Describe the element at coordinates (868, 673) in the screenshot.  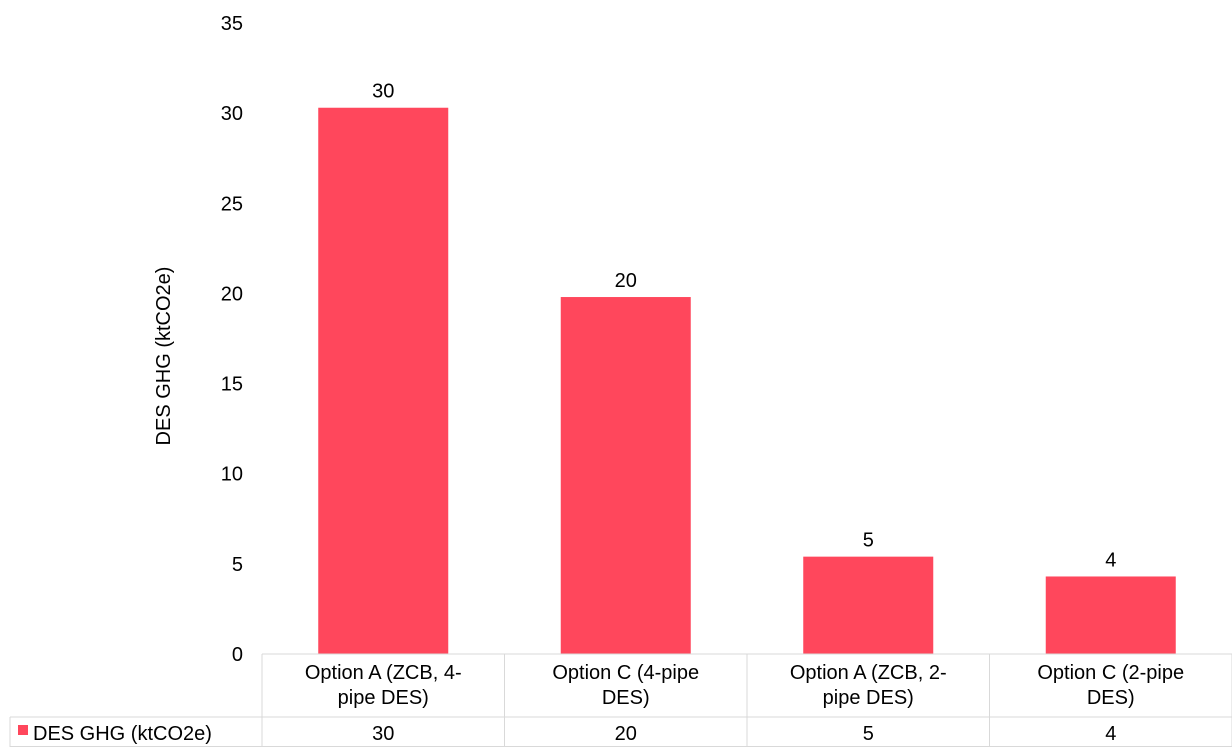
I see `category-label: Option A (ZCB, 2-` at that location.